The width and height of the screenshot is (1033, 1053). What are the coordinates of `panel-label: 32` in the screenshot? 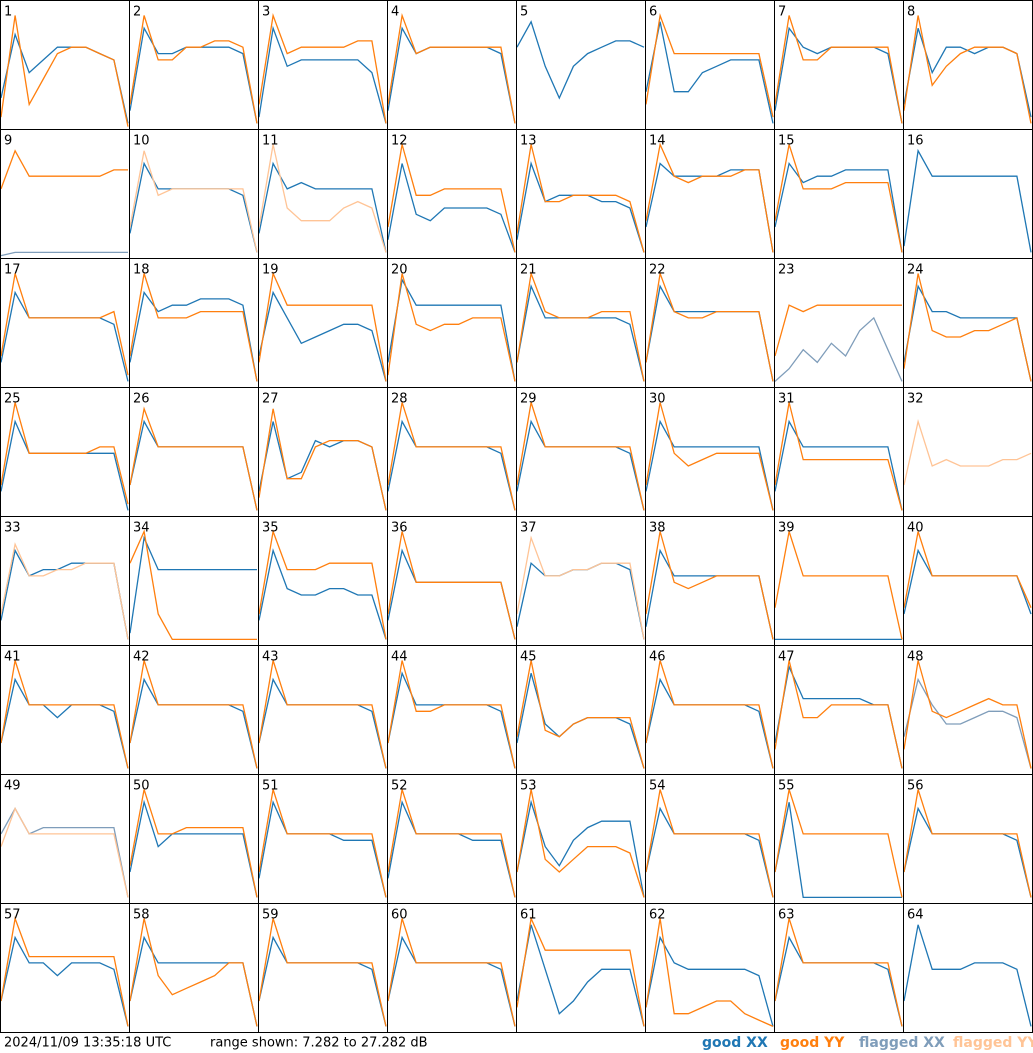 It's located at (915, 399).